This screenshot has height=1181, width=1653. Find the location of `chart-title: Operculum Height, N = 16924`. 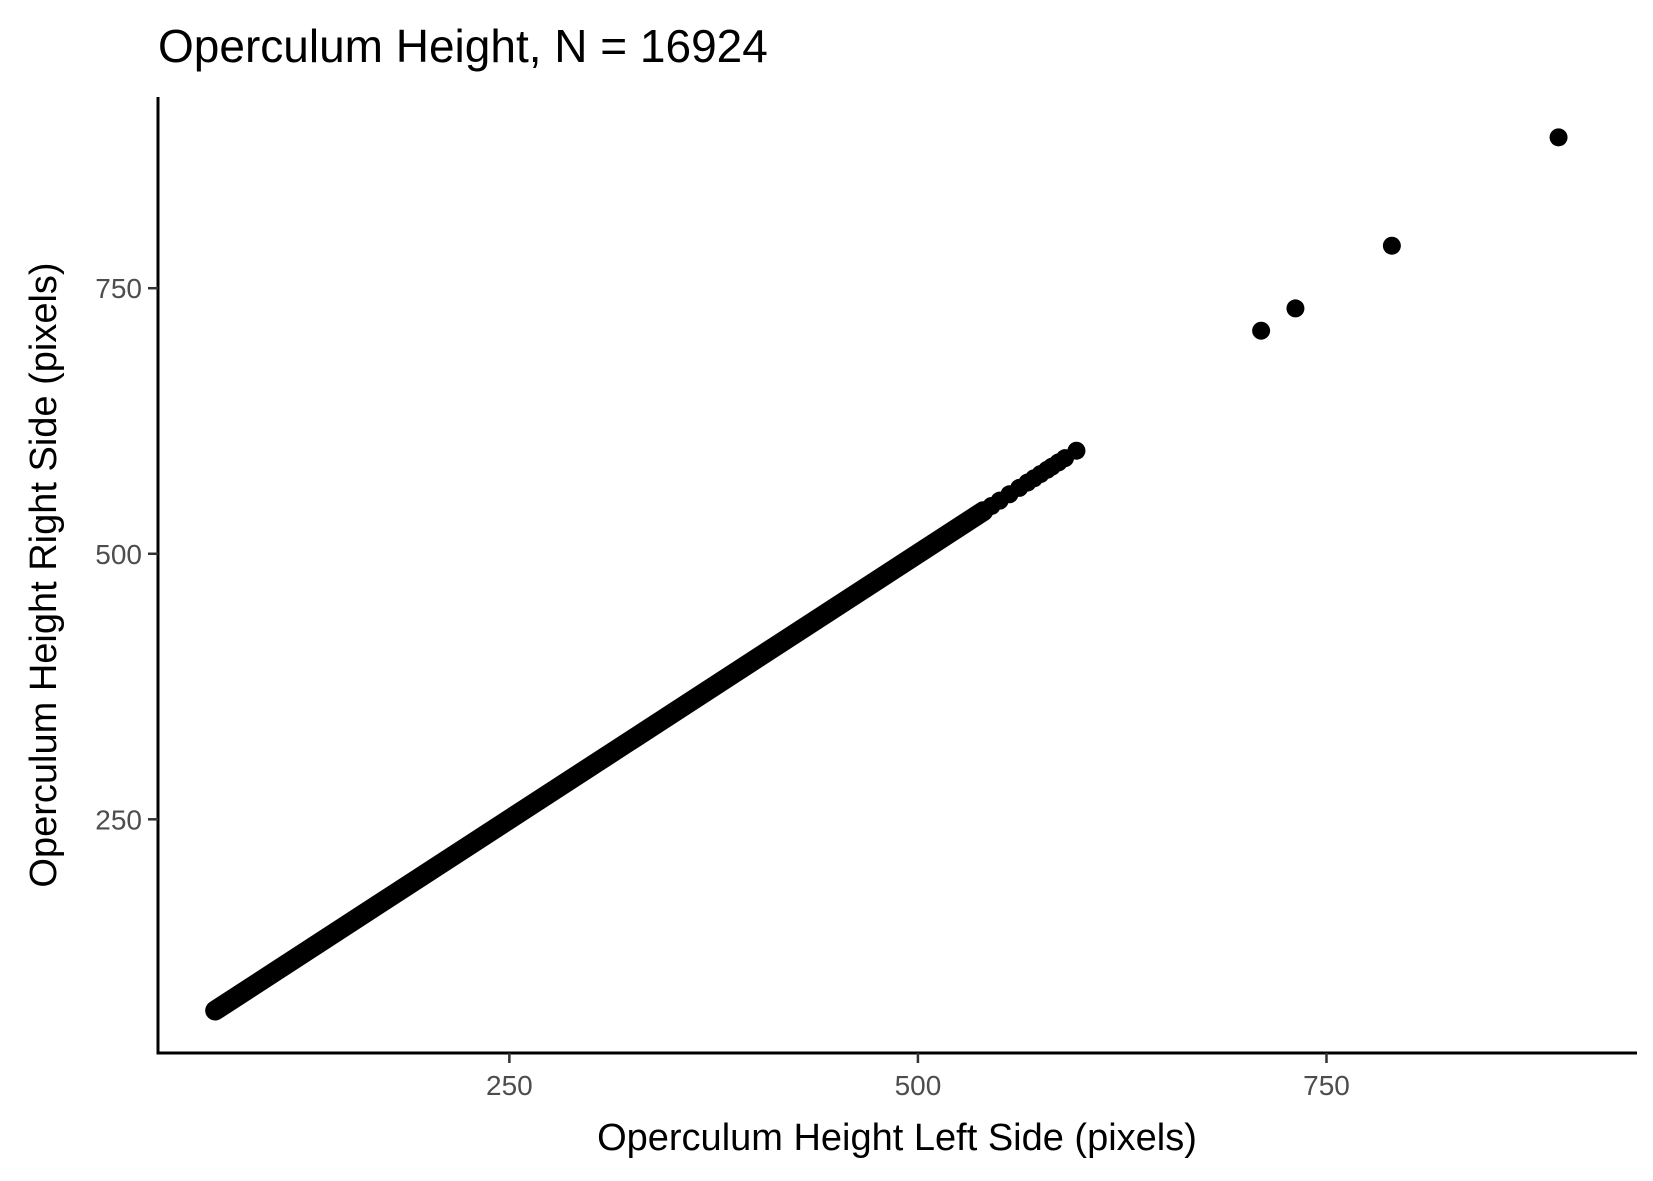

chart-title: Operculum Height, N = 16924 is located at coordinates (463, 46).